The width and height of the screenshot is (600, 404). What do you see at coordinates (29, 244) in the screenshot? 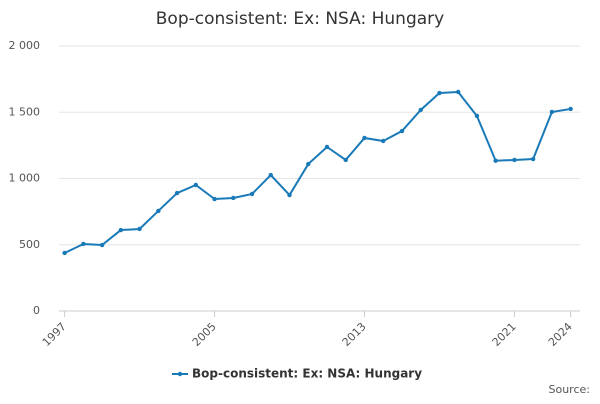
I see `y-tick-label: 500` at bounding box center [29, 244].